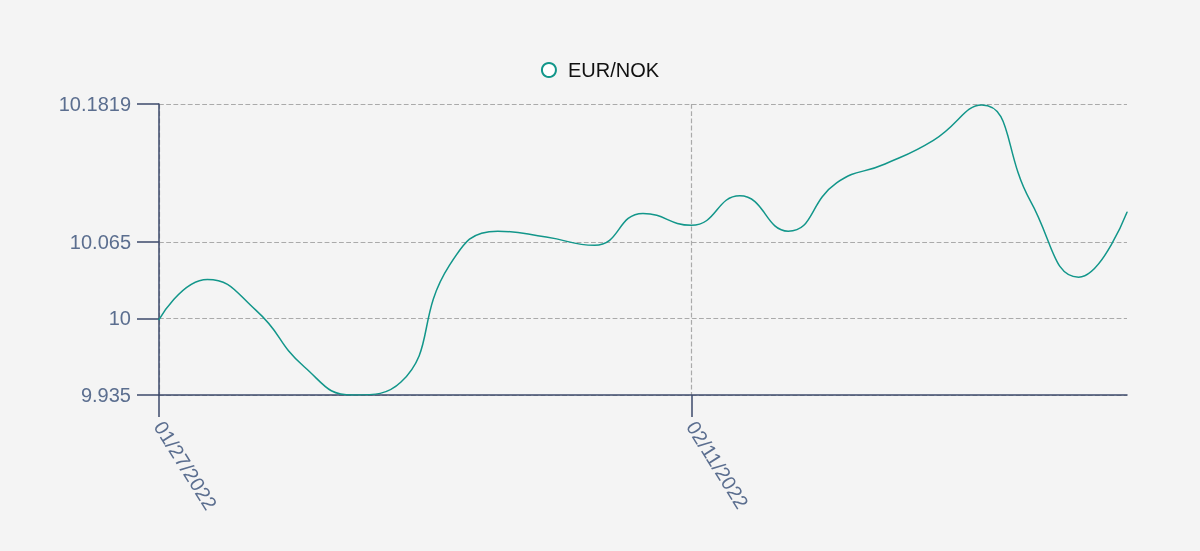 Image resolution: width=1200 pixels, height=551 pixels. What do you see at coordinates (105, 395) in the screenshot?
I see `y-tick-label: 9.935` at bounding box center [105, 395].